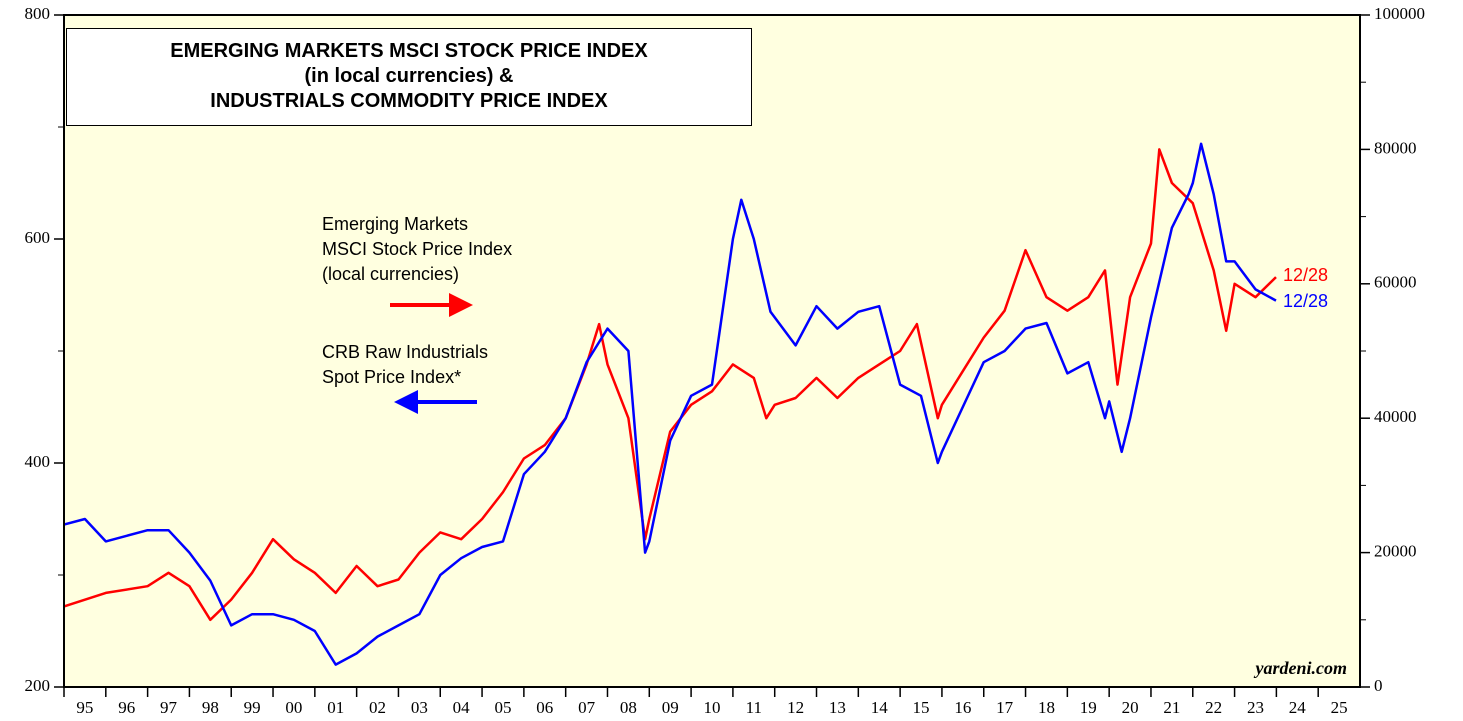 This screenshot has width=1463, height=721. I want to click on x-tick-label: 10, so click(712, 707).